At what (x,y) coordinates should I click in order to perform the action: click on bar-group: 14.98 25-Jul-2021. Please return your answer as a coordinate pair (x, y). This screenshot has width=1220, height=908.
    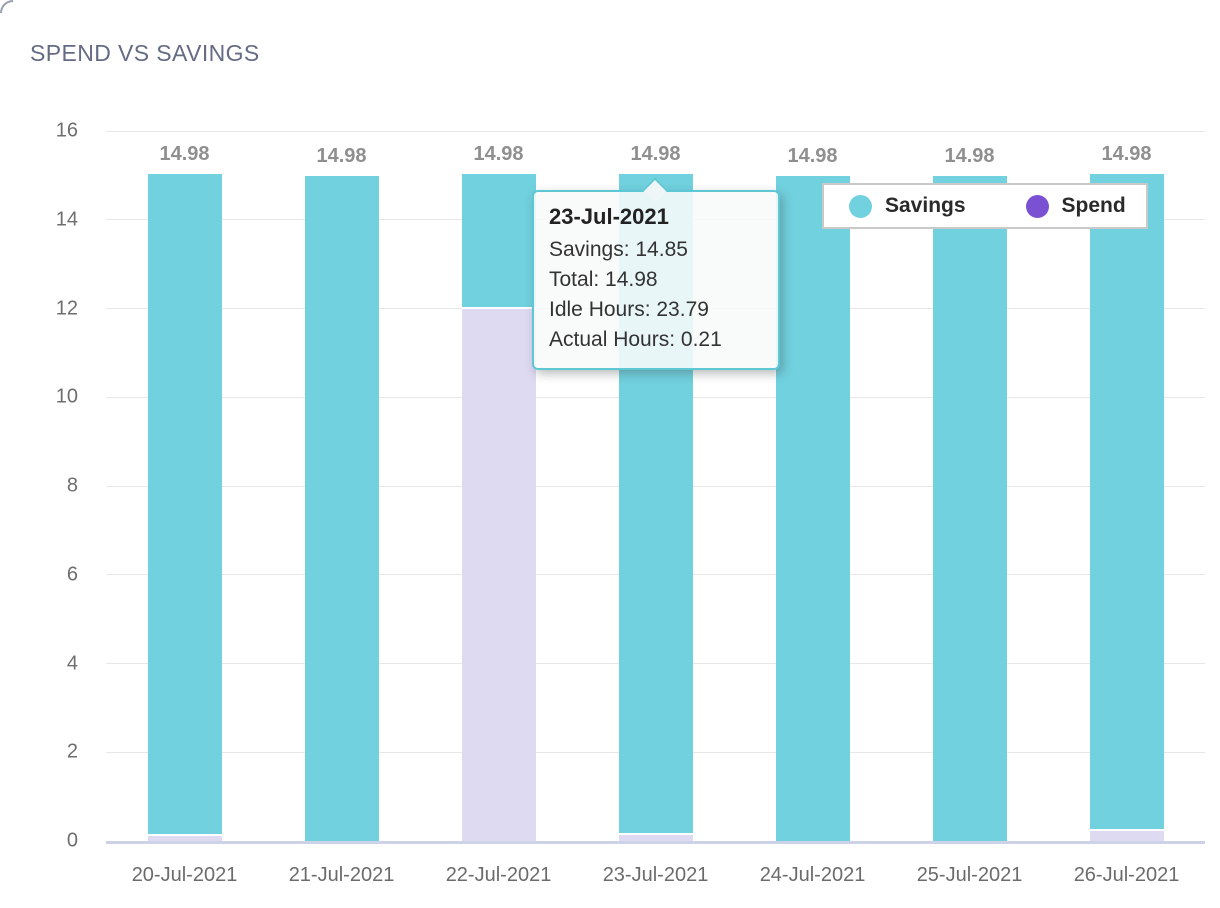
    Looking at the image, I should click on (969, 508).